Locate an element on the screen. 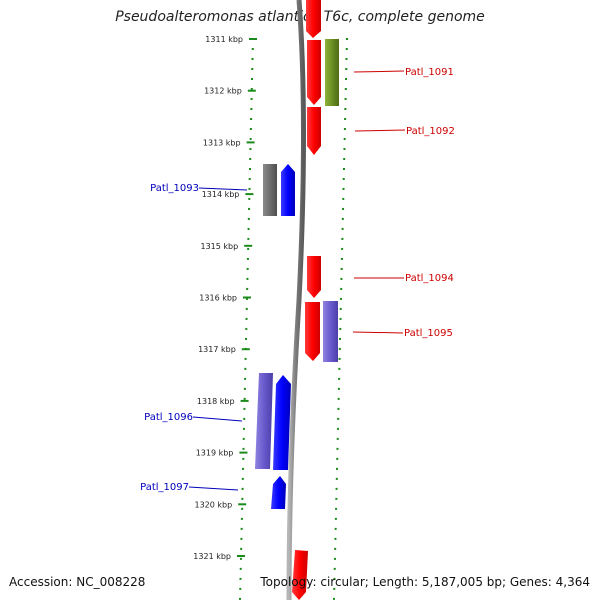 The image size is (600, 600). feature-purple-right is located at coordinates (330, 331).